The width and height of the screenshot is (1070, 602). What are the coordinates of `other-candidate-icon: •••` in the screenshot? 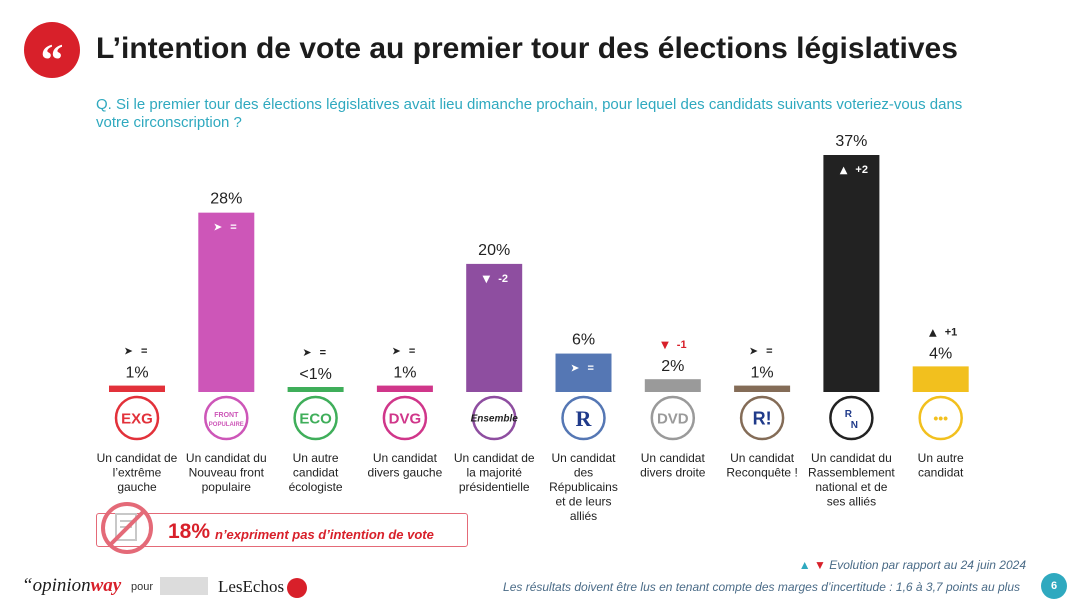 It's located at (940, 418).